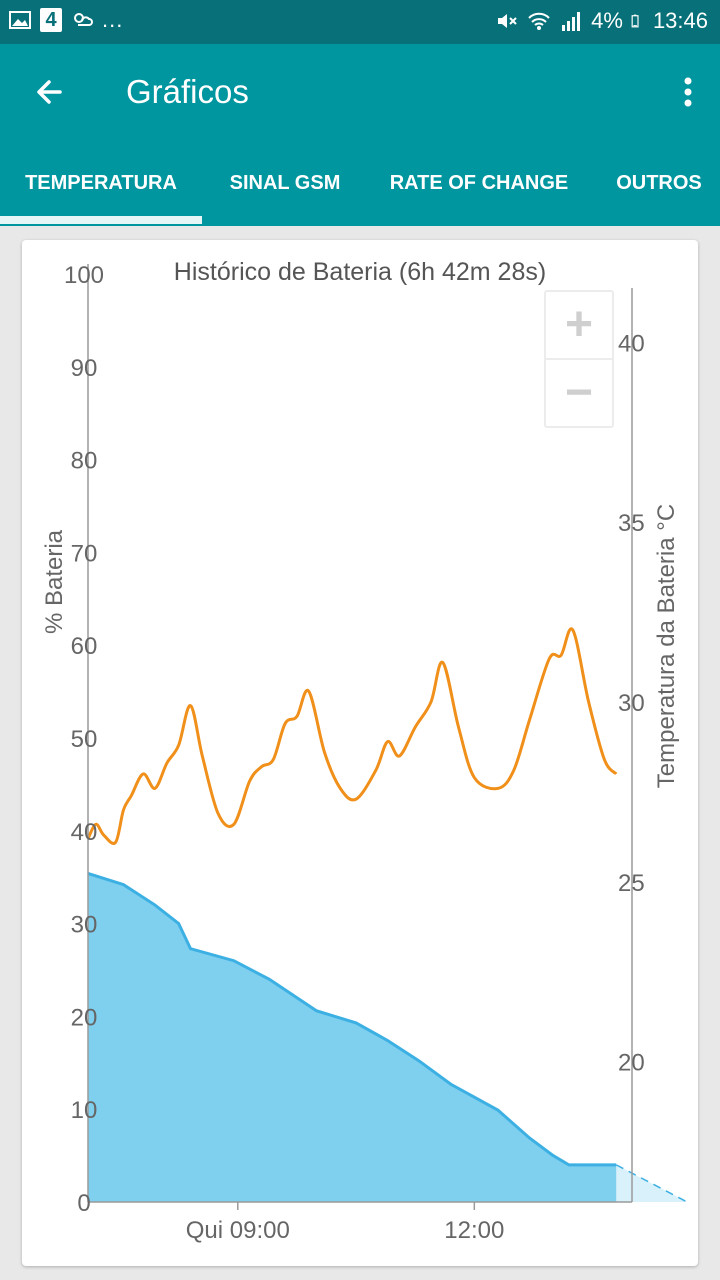  Describe the element at coordinates (607, 20) in the screenshot. I see `battery-percent: 4%` at that location.